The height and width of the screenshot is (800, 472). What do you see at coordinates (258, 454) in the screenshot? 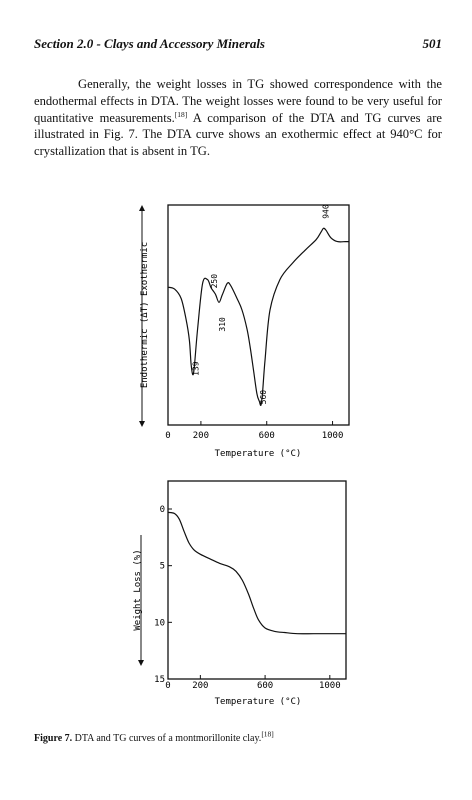
I see `dta-x-axis-label: Temperature (°C)` at bounding box center [258, 454].